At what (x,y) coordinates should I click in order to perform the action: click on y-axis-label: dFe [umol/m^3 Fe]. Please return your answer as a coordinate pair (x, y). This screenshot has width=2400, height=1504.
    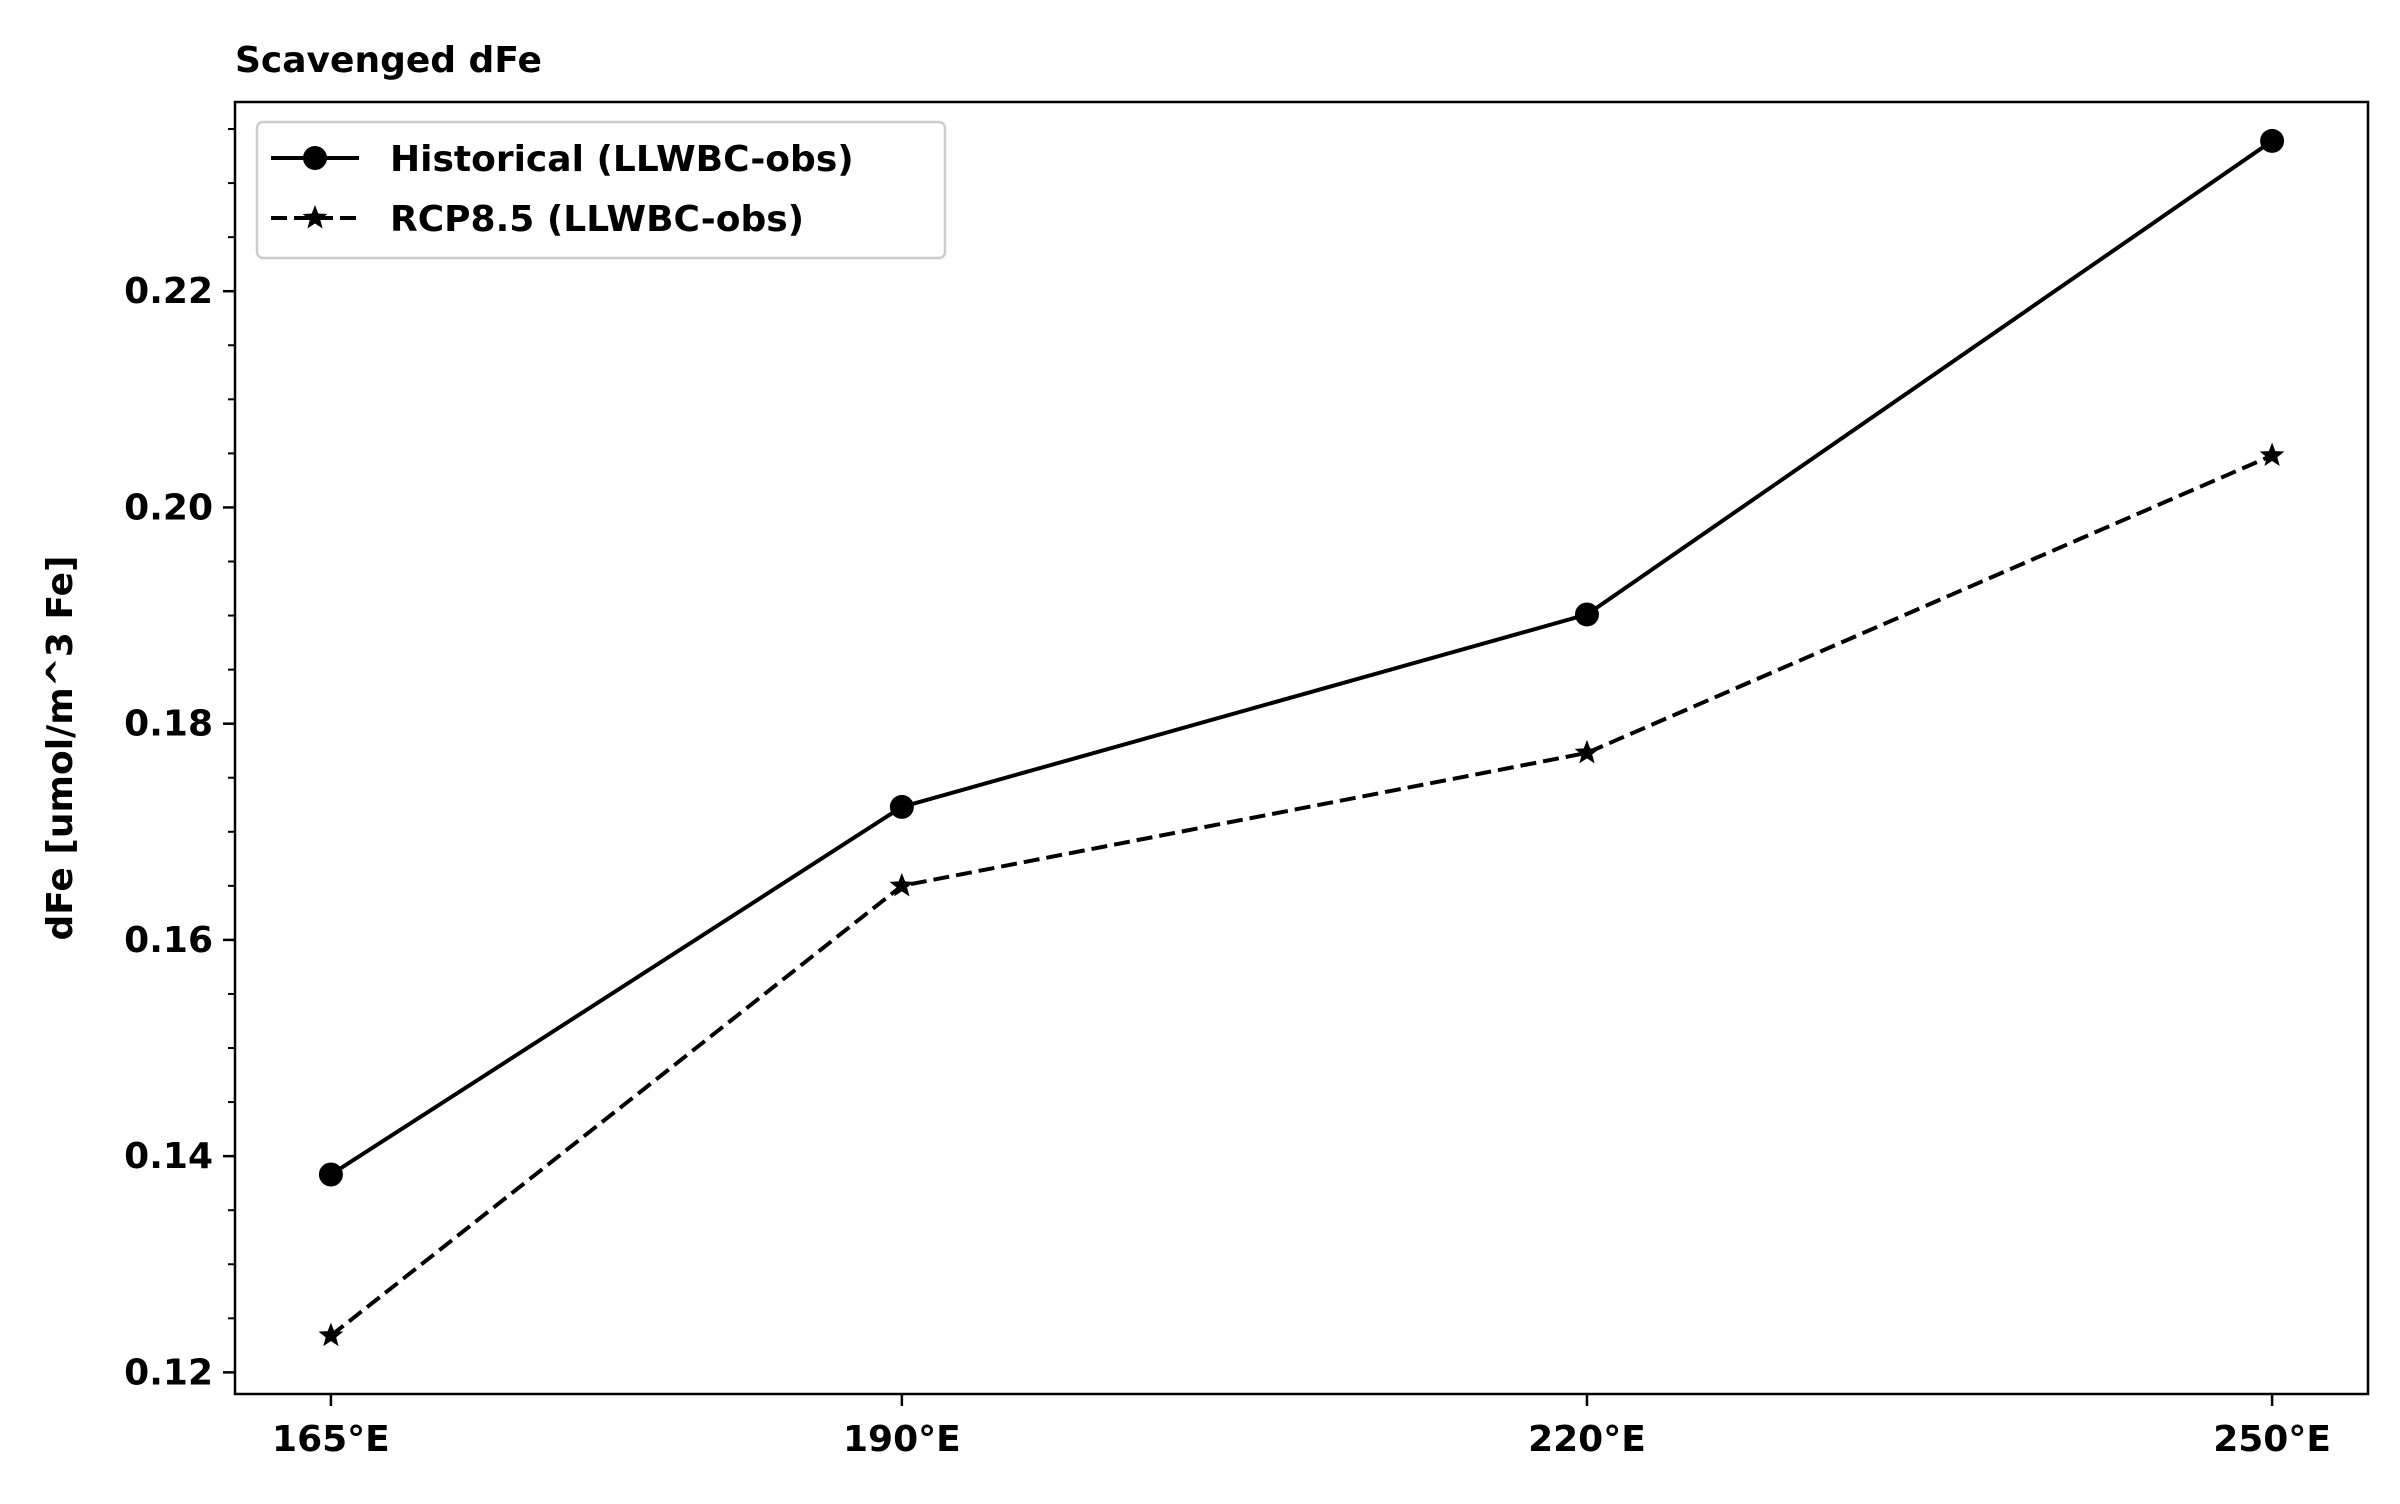
    Looking at the image, I should click on (60, 748).